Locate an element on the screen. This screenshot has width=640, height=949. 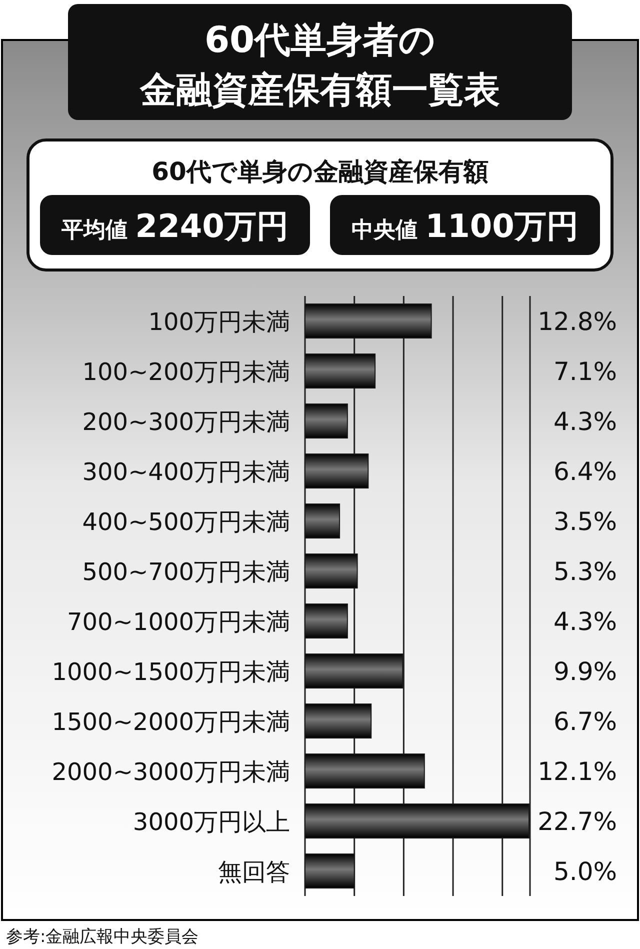
text: 参考:金融広報中央委員会 is located at coordinates (102, 937).